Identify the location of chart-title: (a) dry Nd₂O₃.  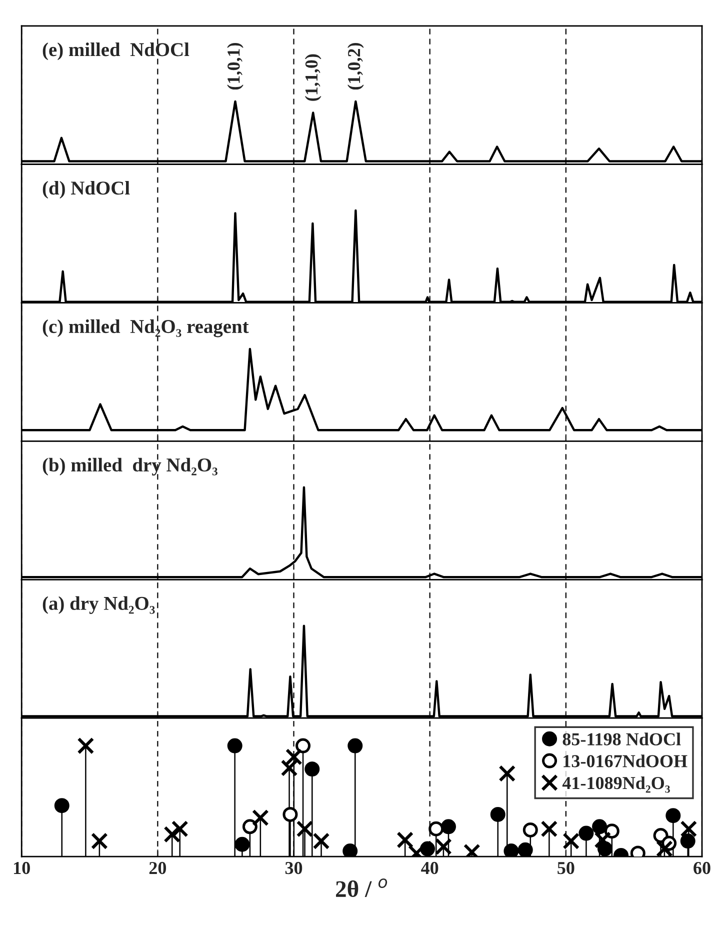
(98, 605).